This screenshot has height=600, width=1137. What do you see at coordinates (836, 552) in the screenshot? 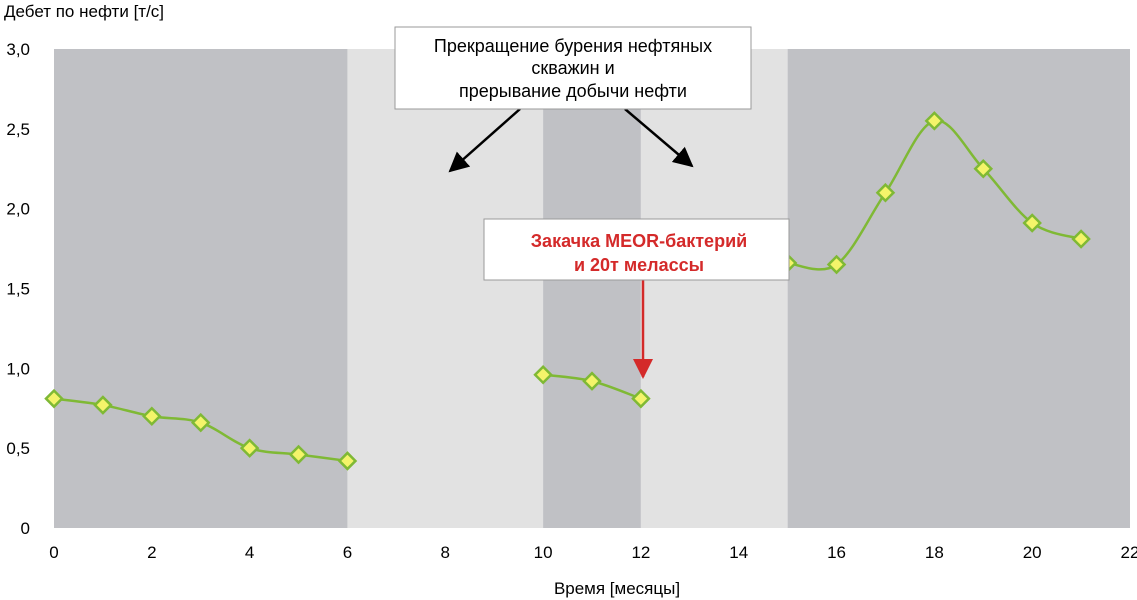
I see `x-tick-label: 16` at bounding box center [836, 552].